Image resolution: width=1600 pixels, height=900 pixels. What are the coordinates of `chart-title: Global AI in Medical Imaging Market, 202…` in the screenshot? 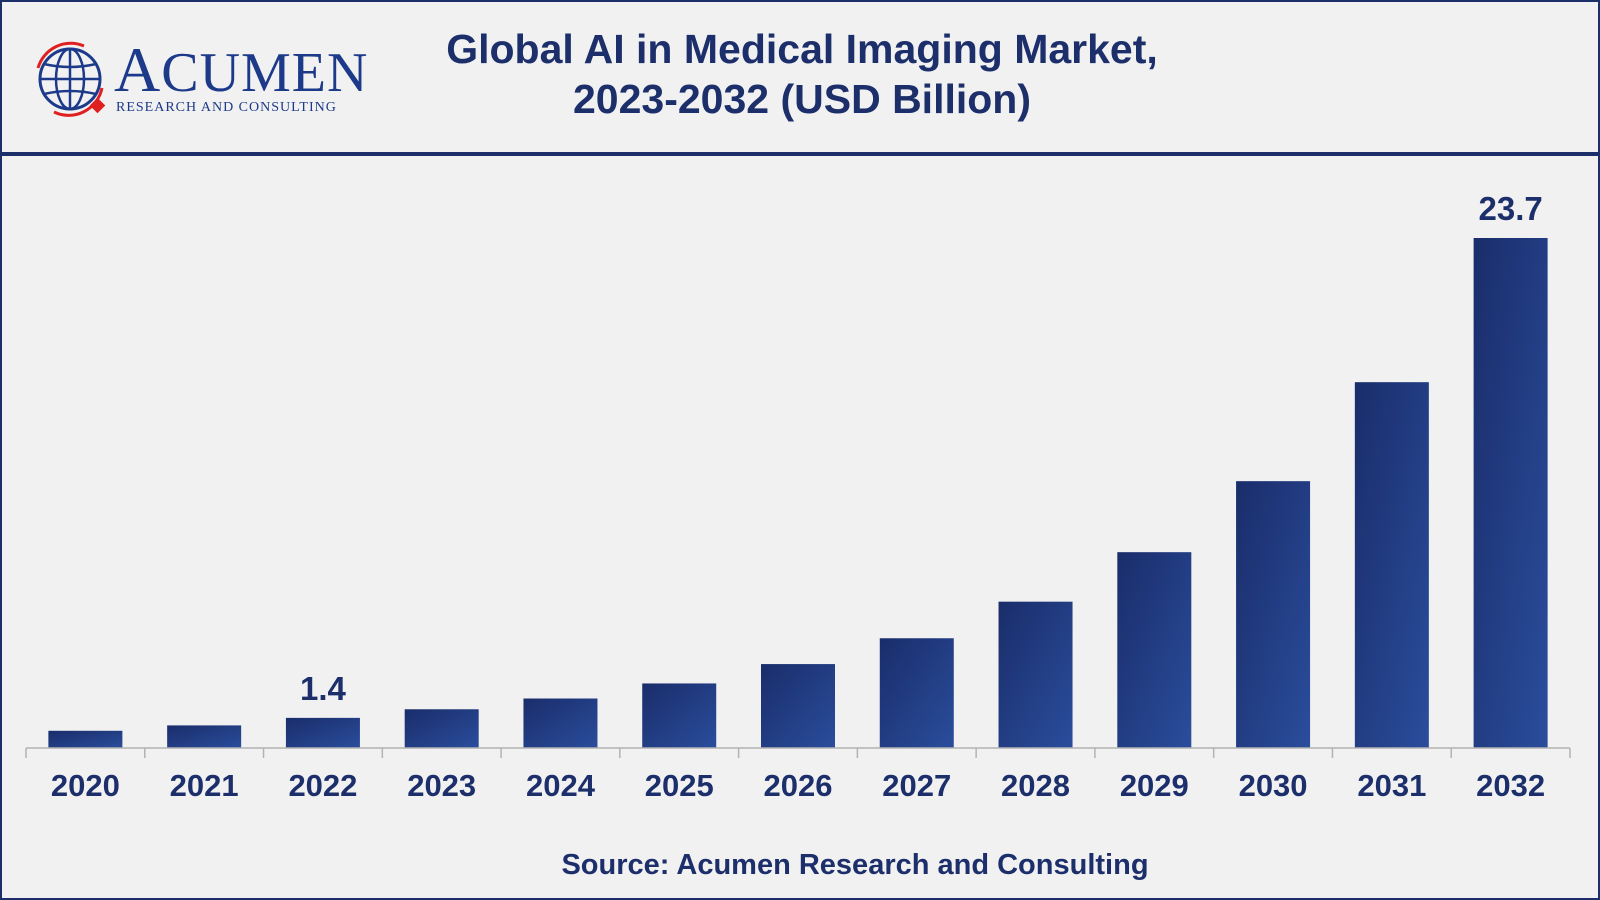 It's located at (802, 74).